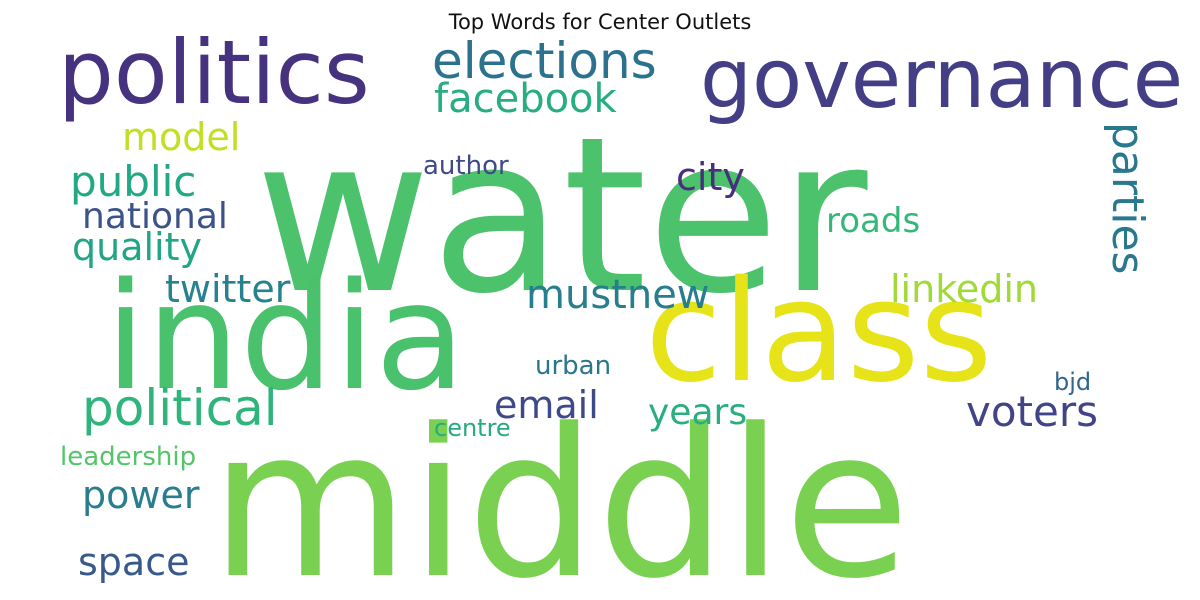 This screenshot has width=1200, height=600. Describe the element at coordinates (228, 289) in the screenshot. I see `word-twitter: twitter` at that location.